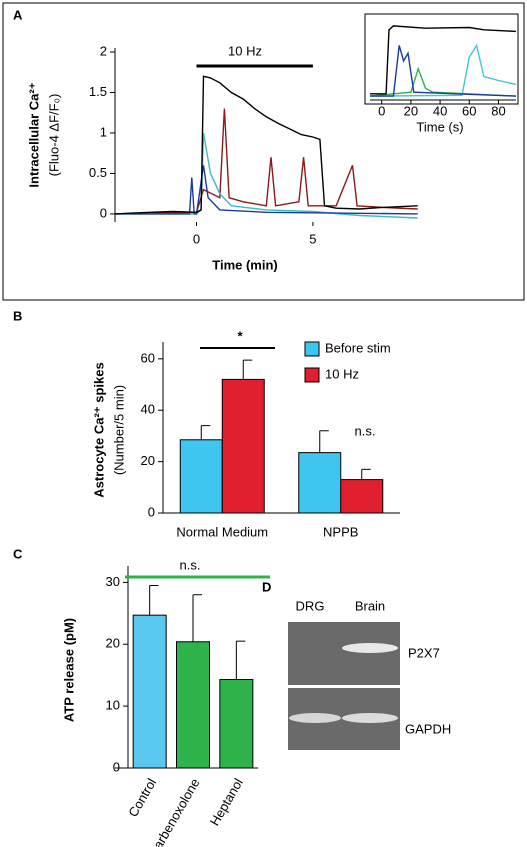  I want to click on panel-label: B, so click(17, 315).